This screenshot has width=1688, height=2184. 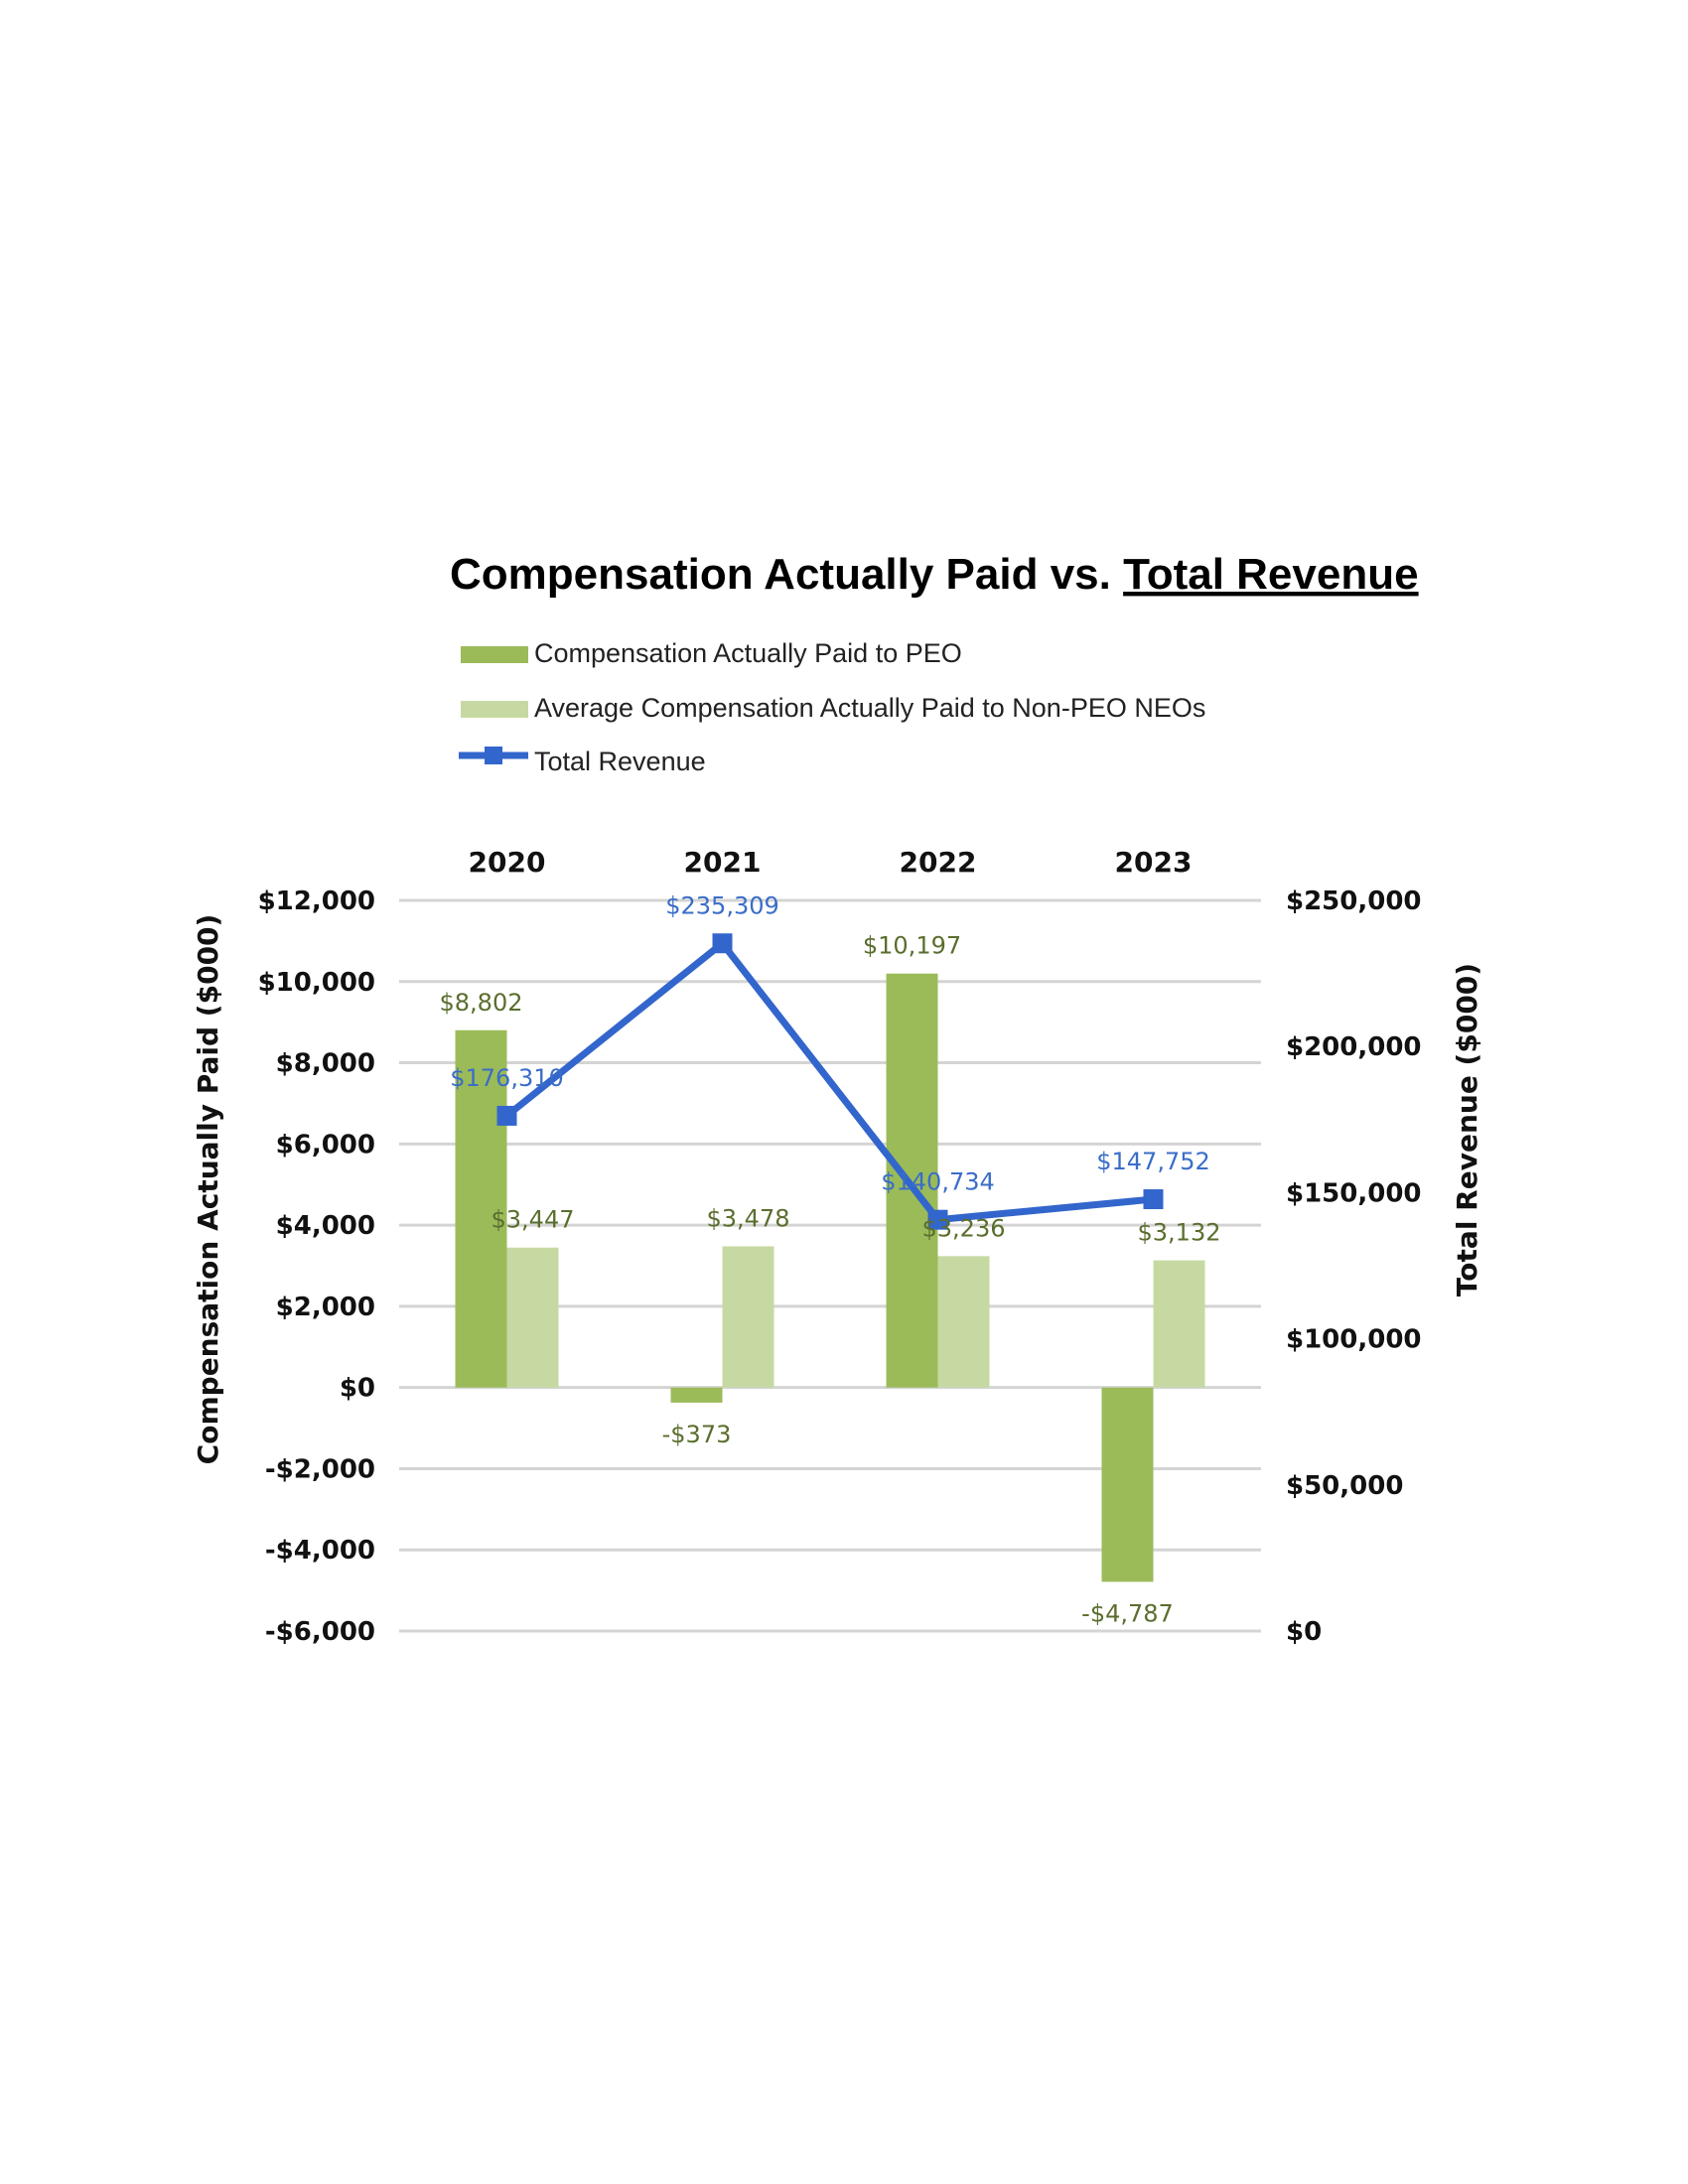 I want to click on y2-tick-label: $0, so click(x=1304, y=1632).